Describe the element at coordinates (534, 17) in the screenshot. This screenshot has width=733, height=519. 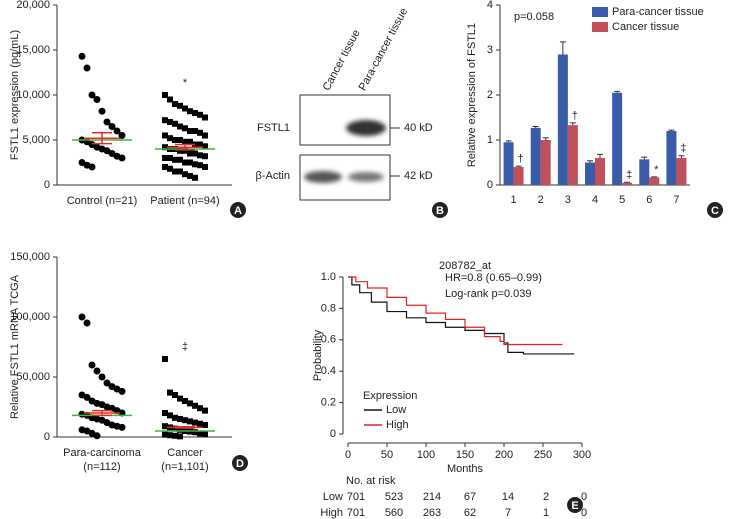
I see `annotation: p=0.058` at that location.